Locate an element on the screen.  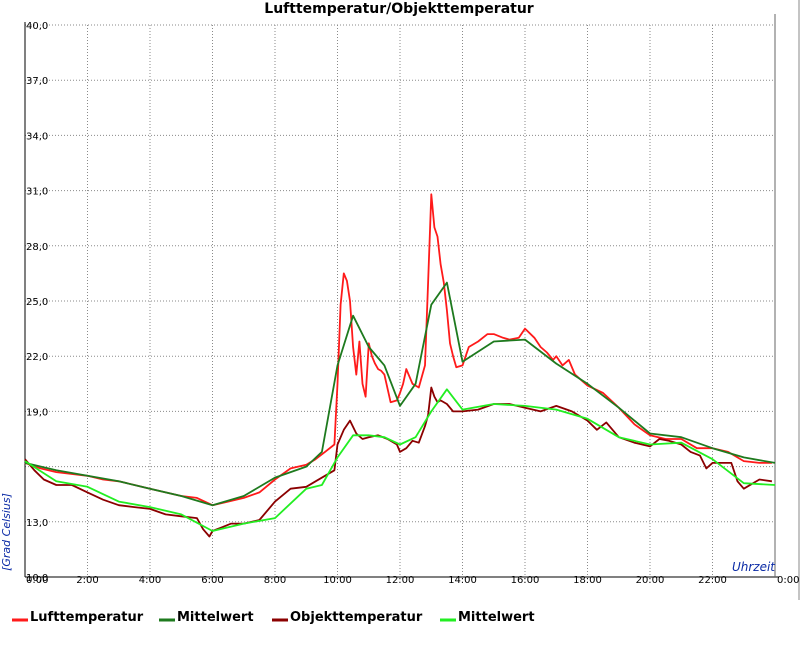
y-tick-label: 19,0 is located at coordinates (37, 412).